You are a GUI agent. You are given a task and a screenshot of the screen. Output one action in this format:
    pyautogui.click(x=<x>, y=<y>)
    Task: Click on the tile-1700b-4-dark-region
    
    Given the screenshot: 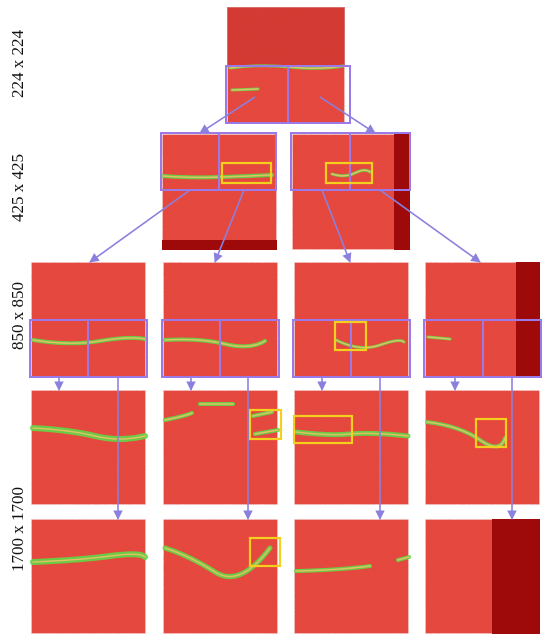 What is the action you would take?
    pyautogui.click(x=516, y=576)
    